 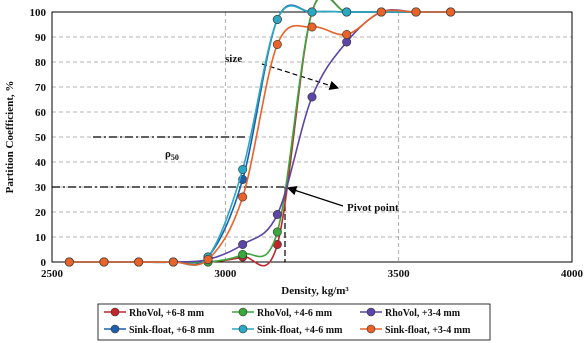 I want to click on legend-item: RhoVol, +3-4 mm, so click(x=410, y=313).